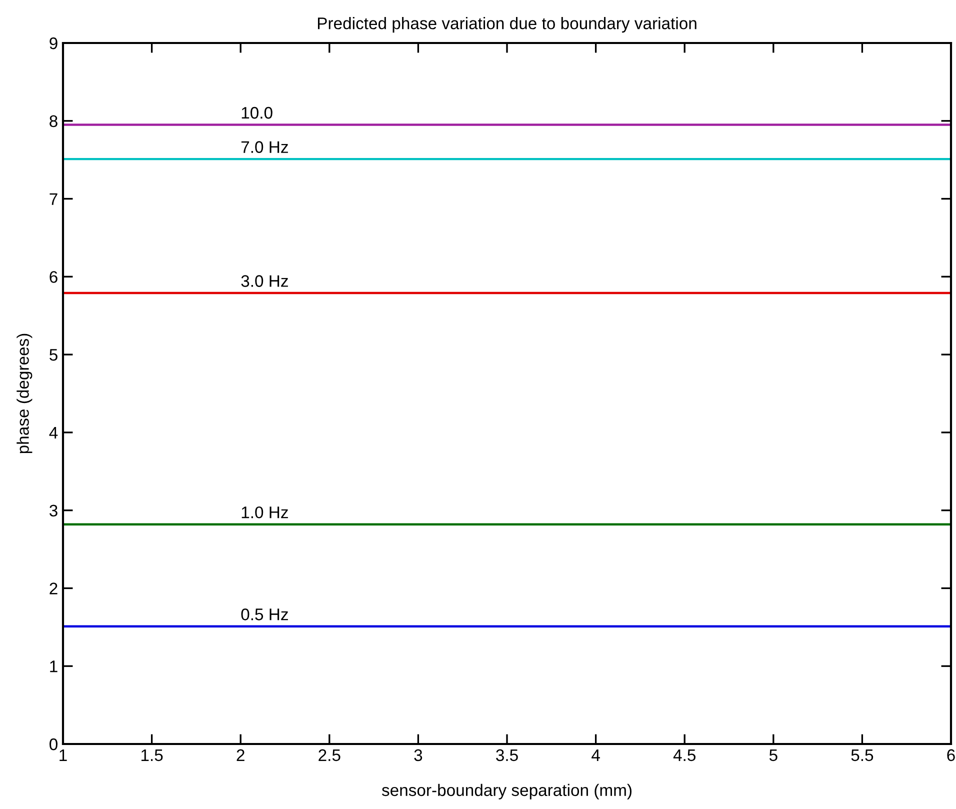  What do you see at coordinates (264, 147) in the screenshot?
I see `series-label: 7.0 Hz` at bounding box center [264, 147].